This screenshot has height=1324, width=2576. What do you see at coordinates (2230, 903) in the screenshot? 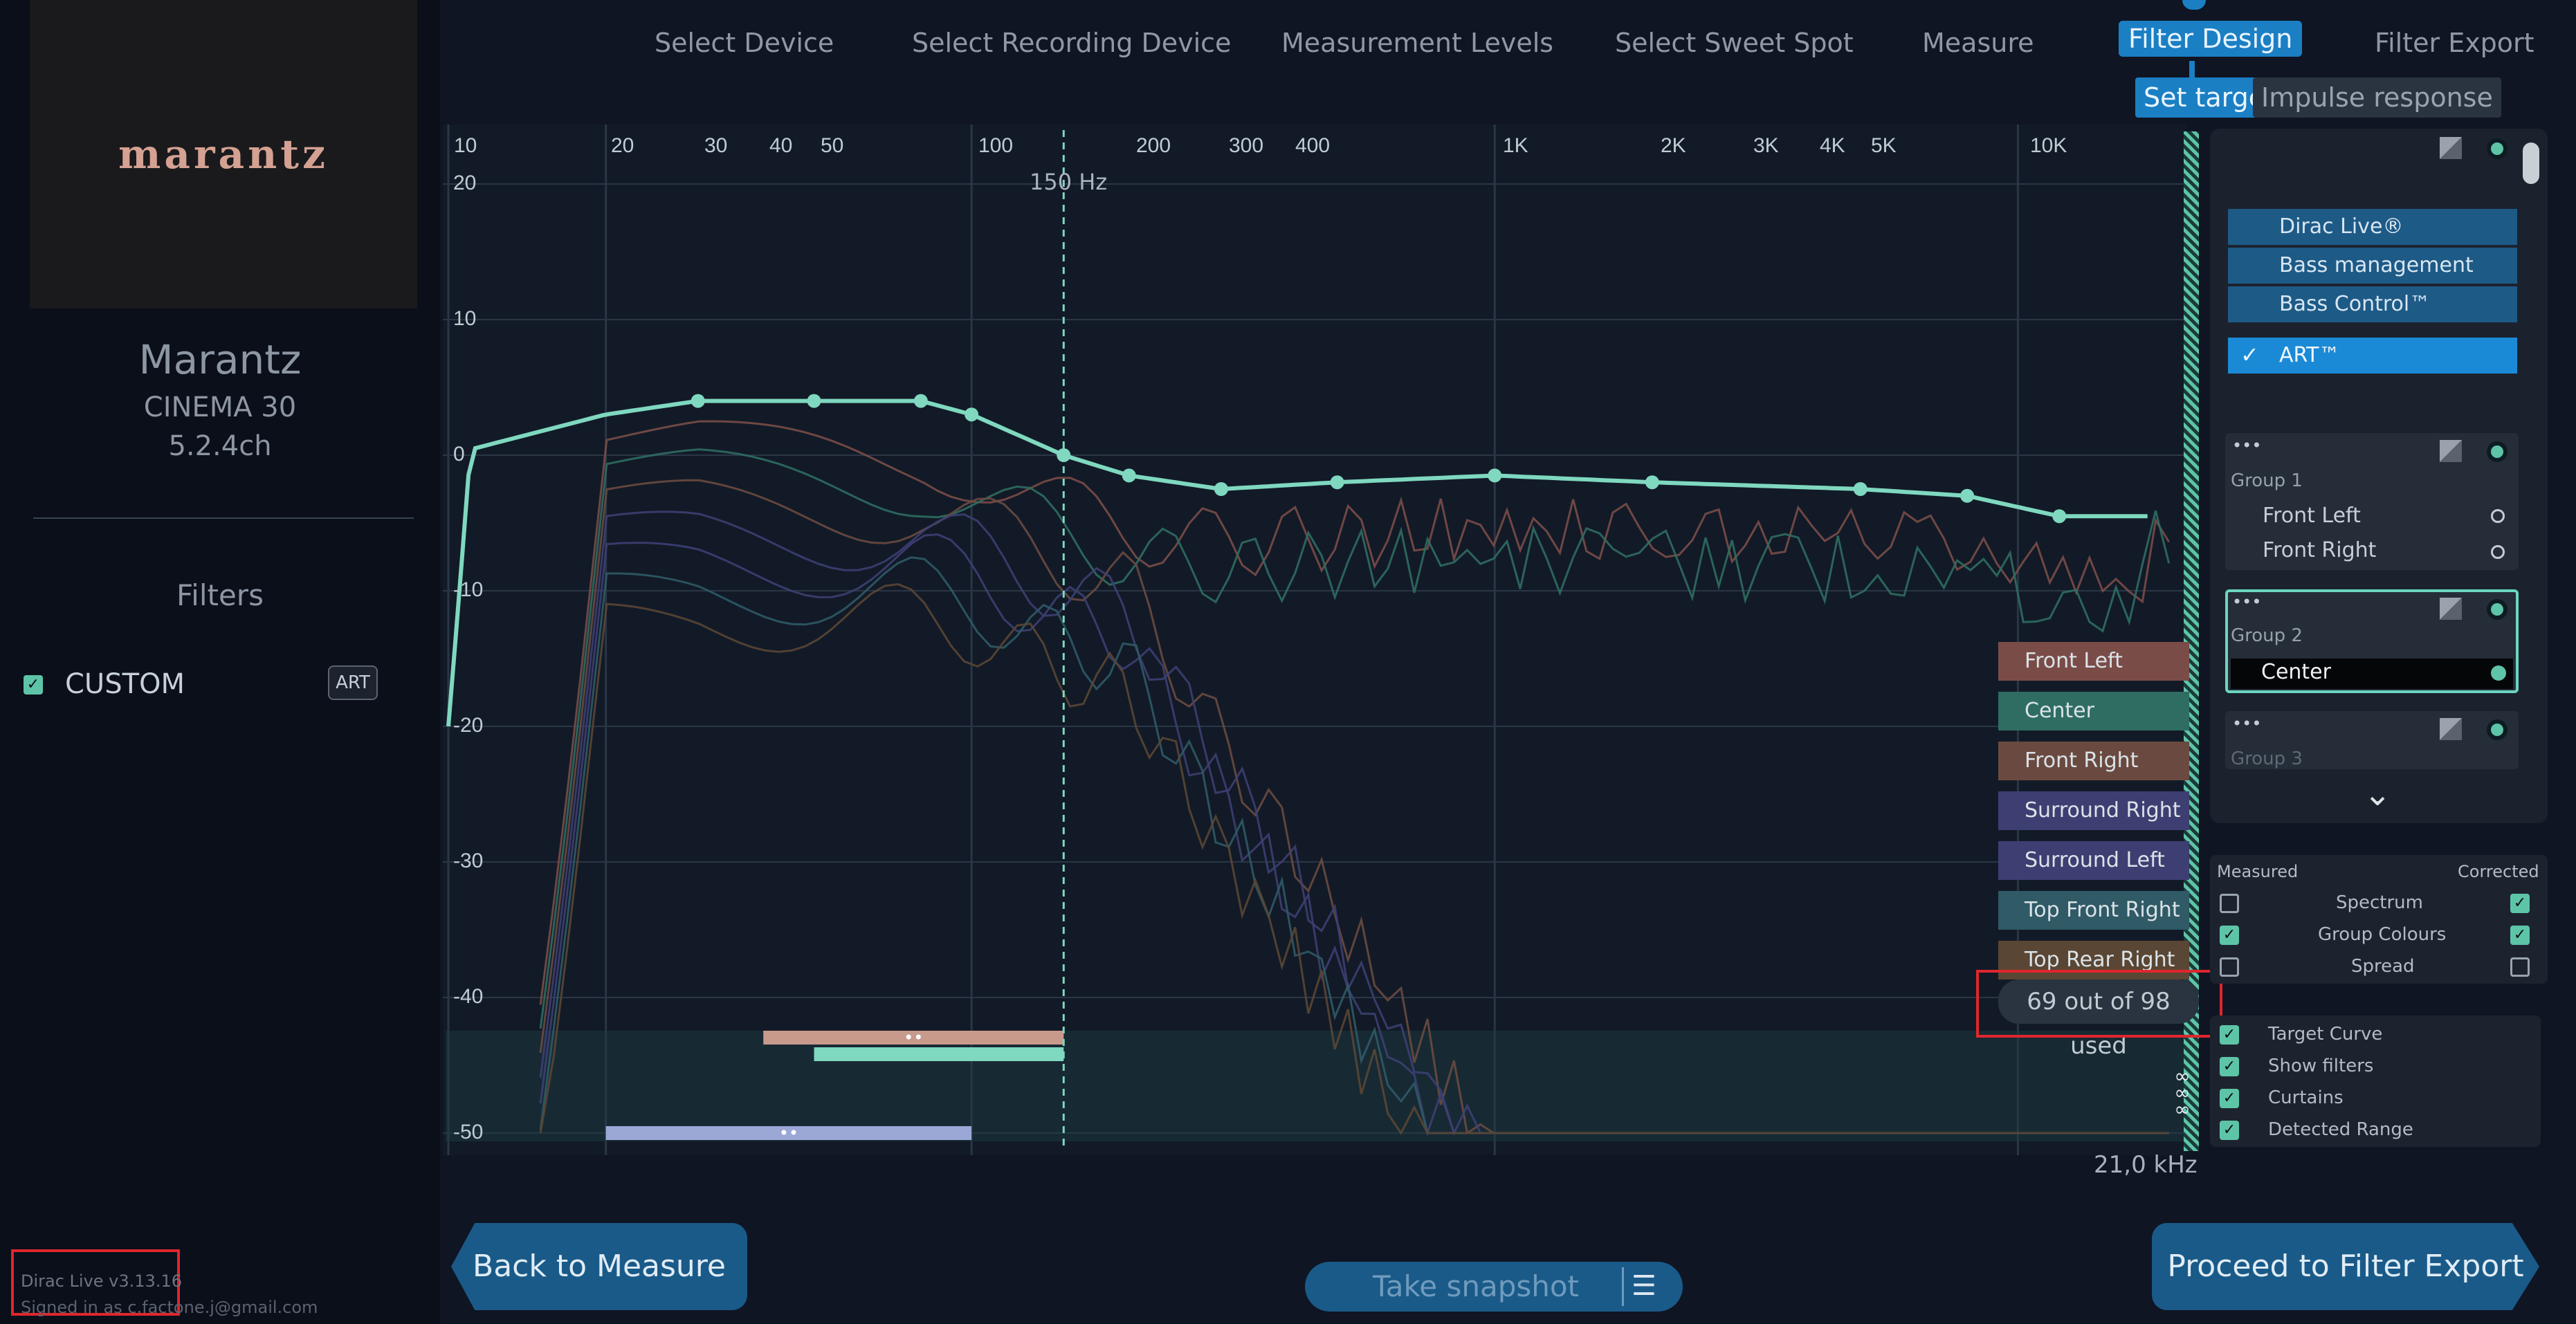
I see `measured-spectrum-checkbox` at bounding box center [2230, 903].